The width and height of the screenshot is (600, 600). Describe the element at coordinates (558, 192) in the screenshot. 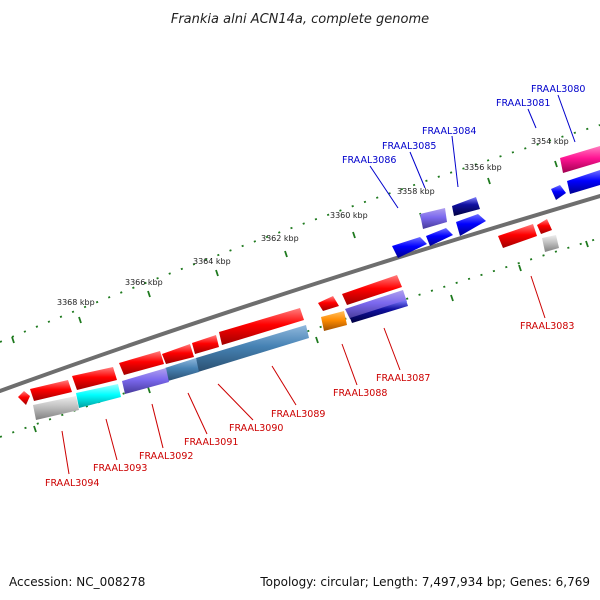

I see `gene-arrow-small-forward` at that location.